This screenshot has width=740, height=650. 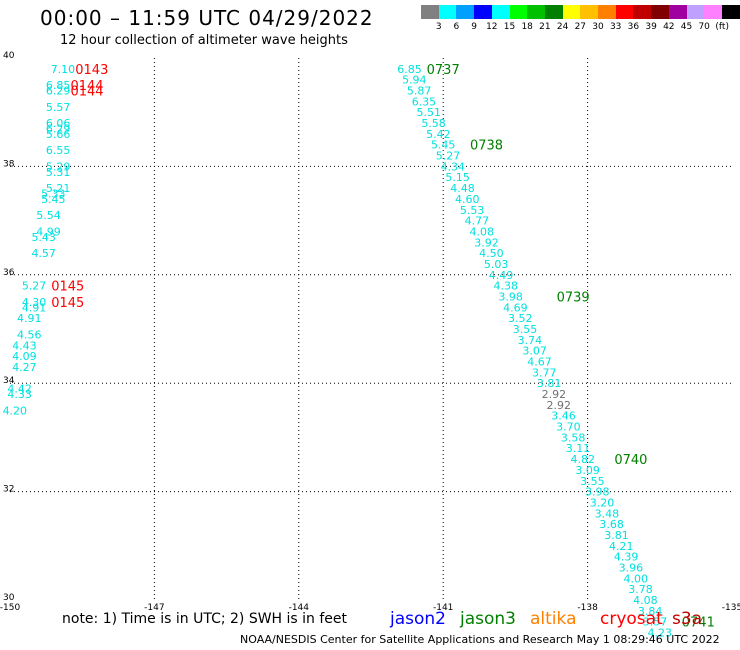 What do you see at coordinates (29, 334) in the screenshot?
I see `wave-height-point: 4.56` at bounding box center [29, 334].